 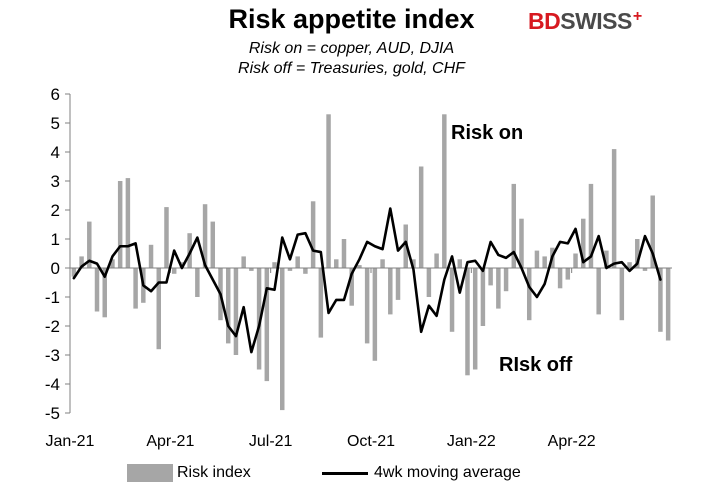 What do you see at coordinates (487, 133) in the screenshot?
I see `risk-on-annotation: Risk on` at bounding box center [487, 133].